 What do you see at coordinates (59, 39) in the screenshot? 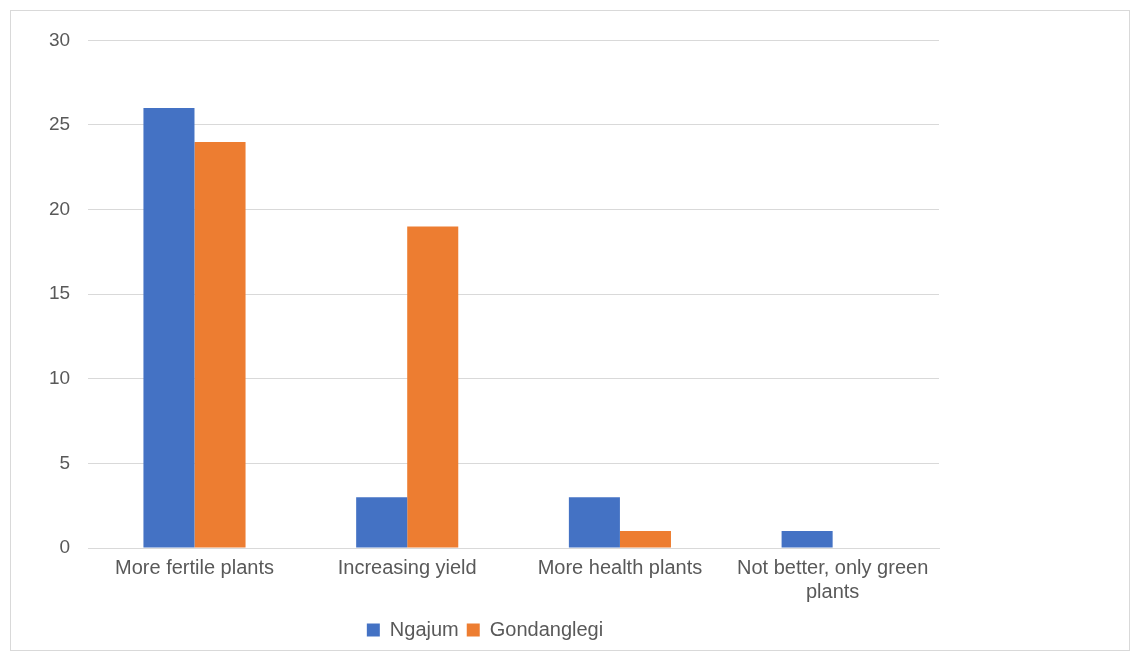
I see `y-tick-label: 30` at bounding box center [59, 39].